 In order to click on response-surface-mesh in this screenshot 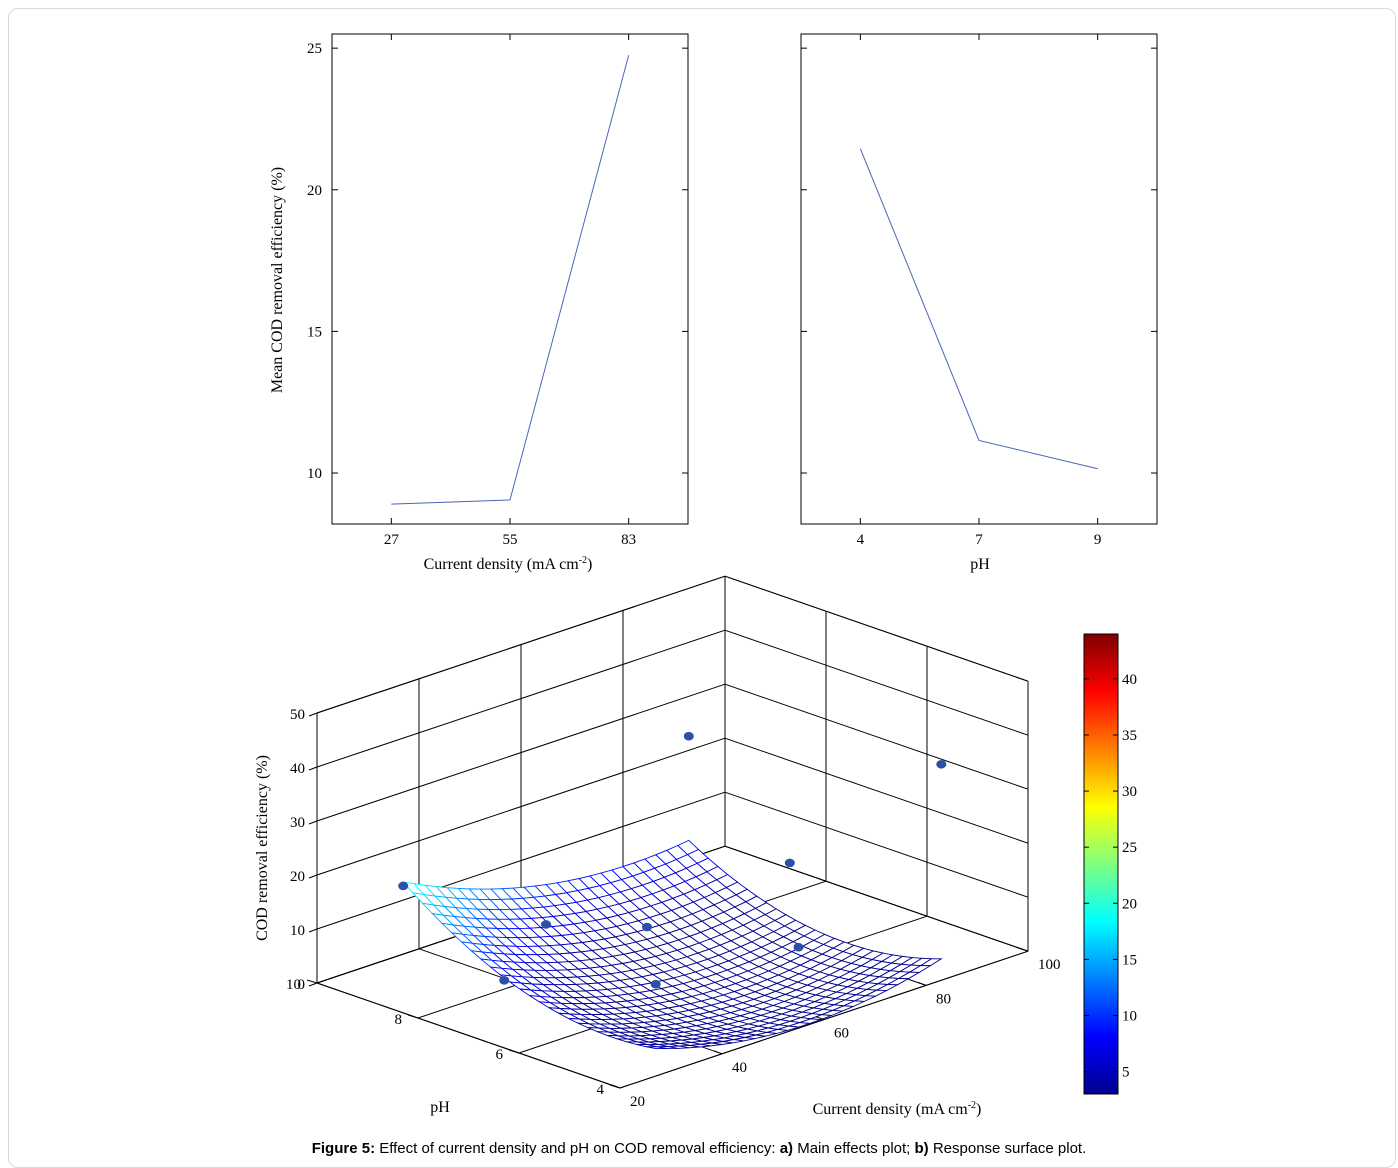, I will do `click(672, 944)`.